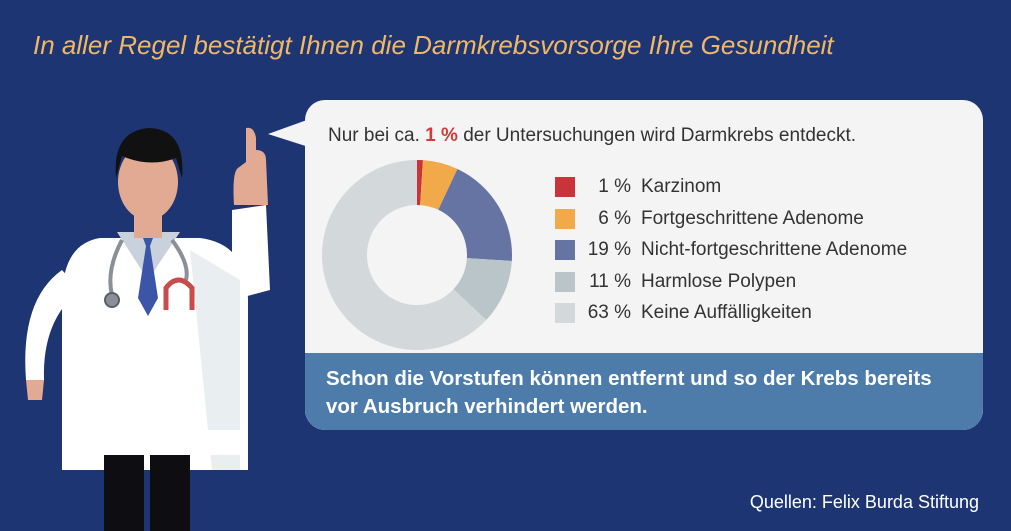 The width and height of the screenshot is (1011, 531). I want to click on legend-item: 63 % Keine Auffälligkeiten, so click(731, 313).